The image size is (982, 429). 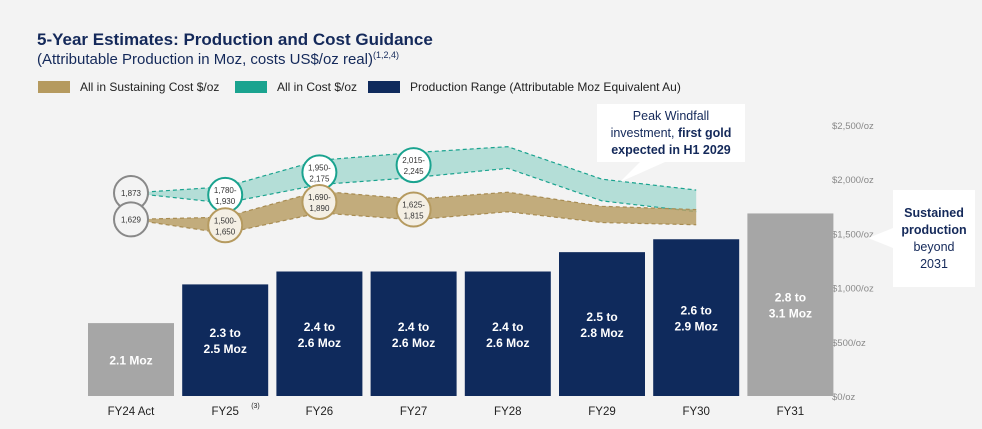 What do you see at coordinates (131, 412) in the screenshot?
I see `x-tick-label: FY24 Act` at bounding box center [131, 412].